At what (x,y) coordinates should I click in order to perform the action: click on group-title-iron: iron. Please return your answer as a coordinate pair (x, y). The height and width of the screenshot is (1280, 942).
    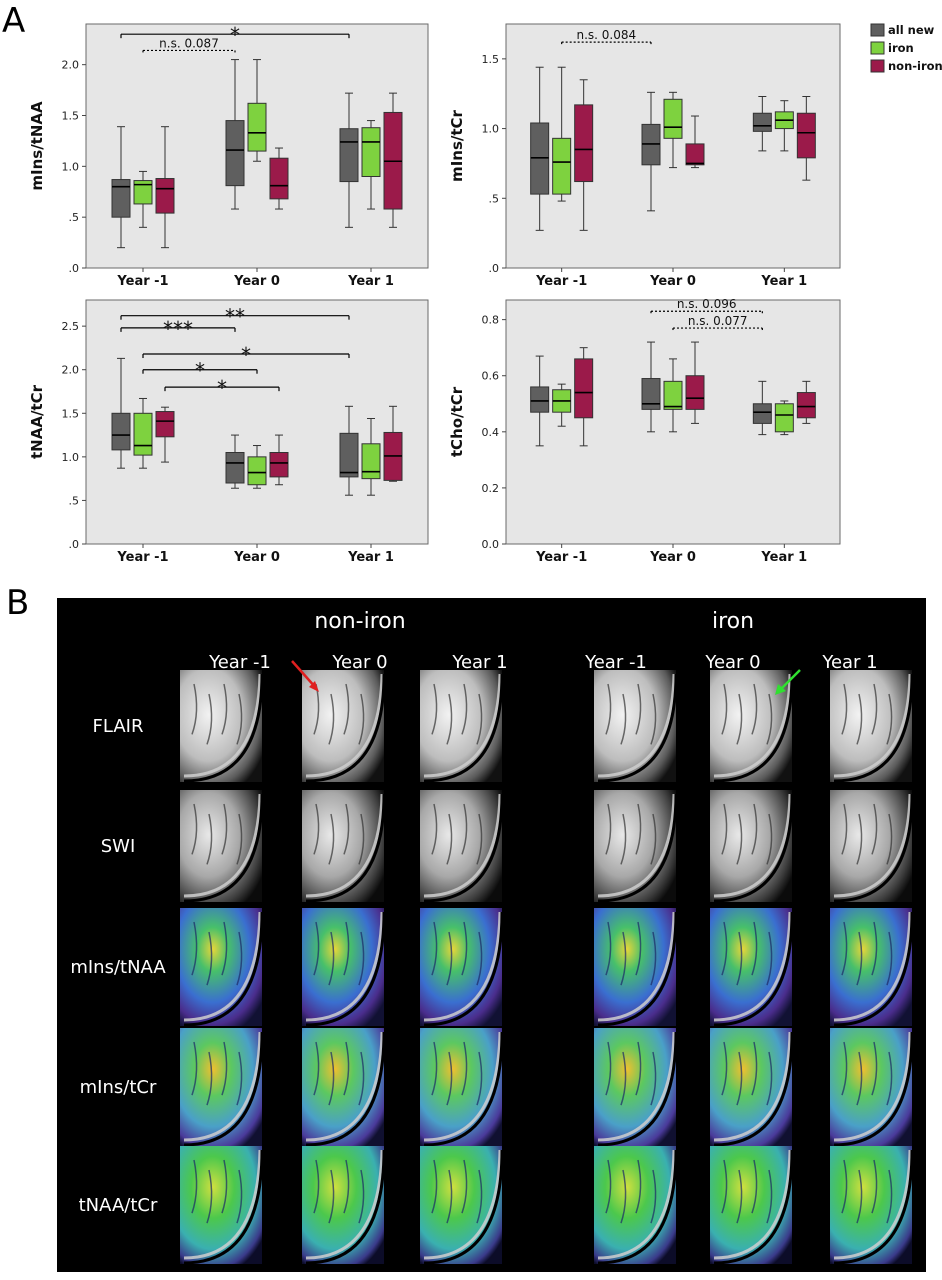
    Looking at the image, I should click on (733, 621).